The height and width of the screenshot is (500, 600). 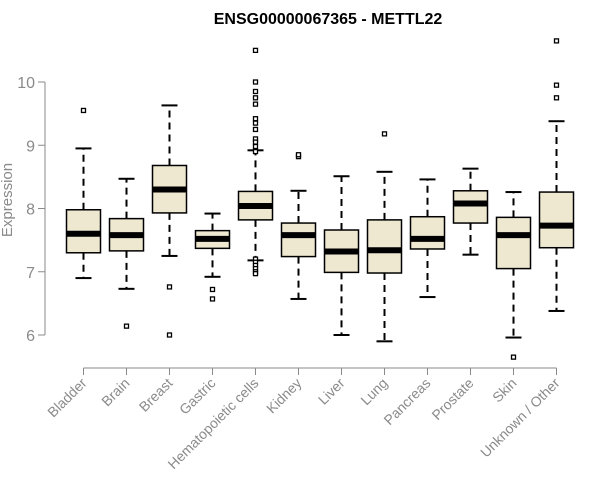 I want to click on y-axis: 6 7 8 9 10, so click(x=31, y=210).